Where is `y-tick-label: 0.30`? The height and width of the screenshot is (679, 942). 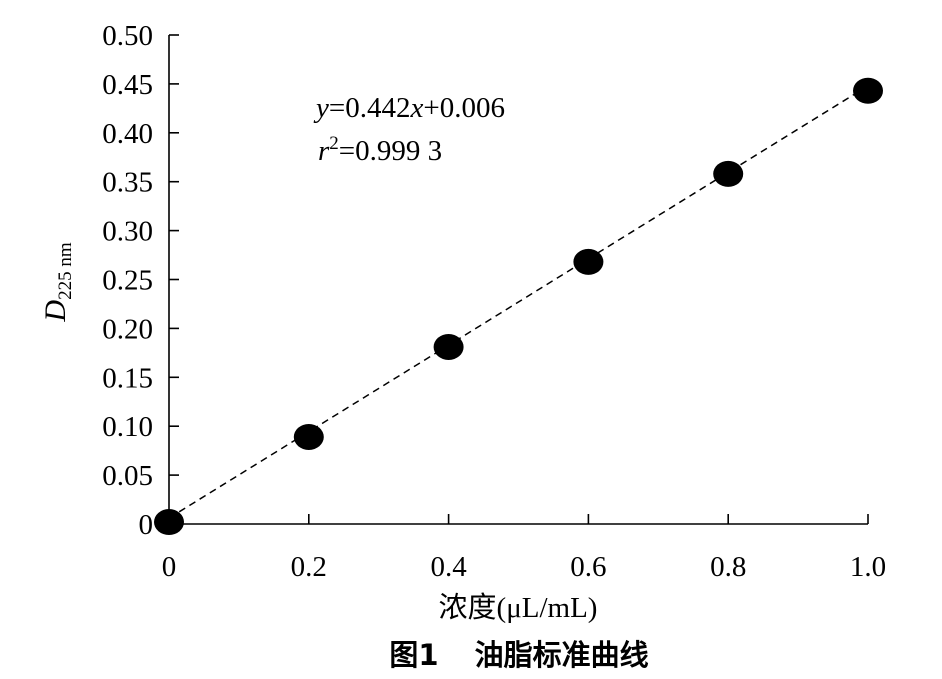 y-tick-label: 0.30 is located at coordinates (127, 232).